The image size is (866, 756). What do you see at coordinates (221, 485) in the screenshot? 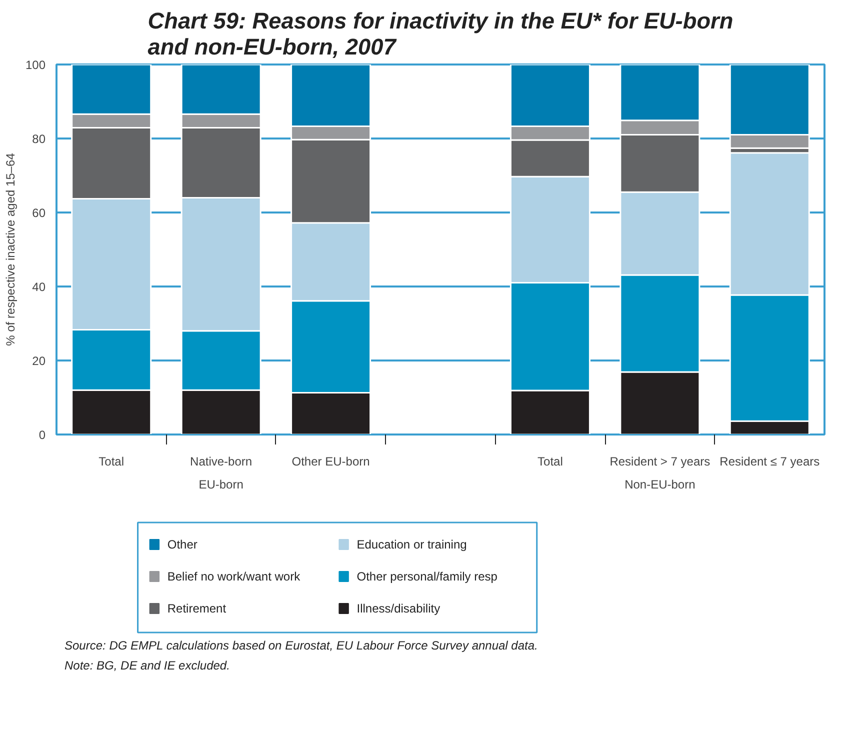
I see `text: EU-born` at bounding box center [221, 485].